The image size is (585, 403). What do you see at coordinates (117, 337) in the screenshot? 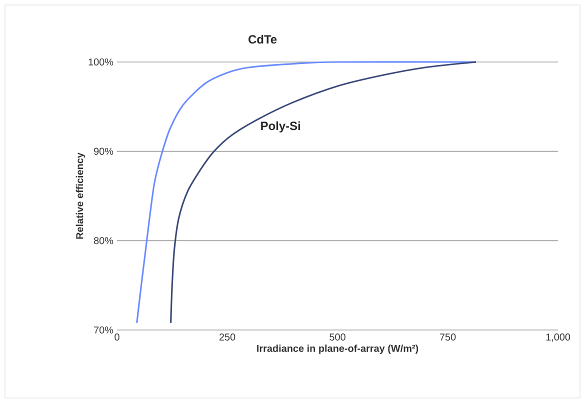
I see `x-tick-label: 0` at bounding box center [117, 337].